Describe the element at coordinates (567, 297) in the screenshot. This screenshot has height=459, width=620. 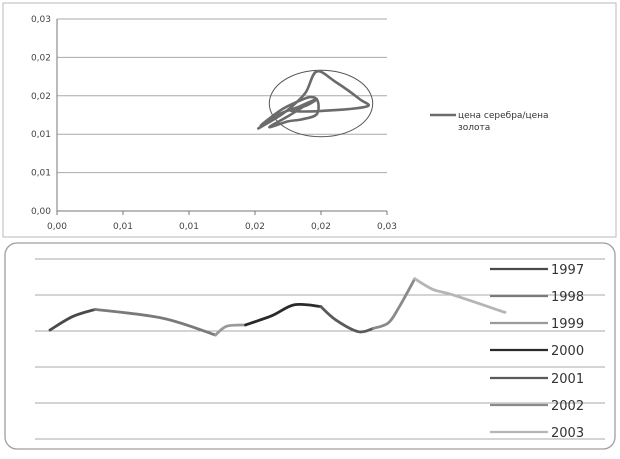
I see `bottom-legend-label: 1998` at that location.